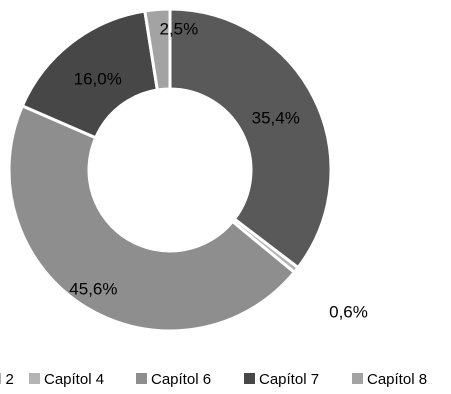 Image resolution: width=451 pixels, height=394 pixels. I want to click on legend-item-3-swatch, so click(141, 378).